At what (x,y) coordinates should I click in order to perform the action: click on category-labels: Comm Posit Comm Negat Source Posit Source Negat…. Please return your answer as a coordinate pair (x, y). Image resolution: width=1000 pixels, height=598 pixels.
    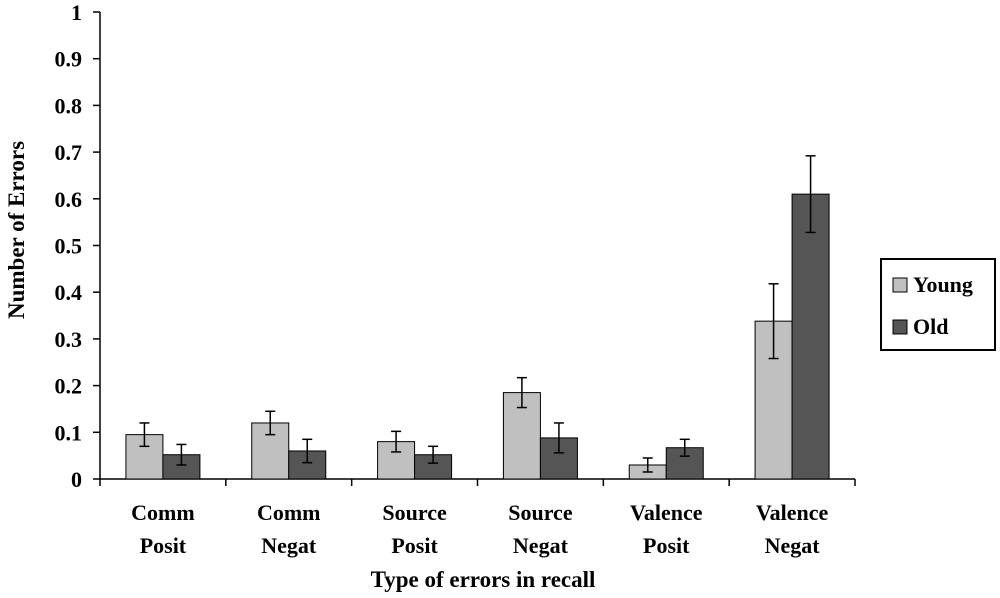
    Looking at the image, I should click on (479, 529).